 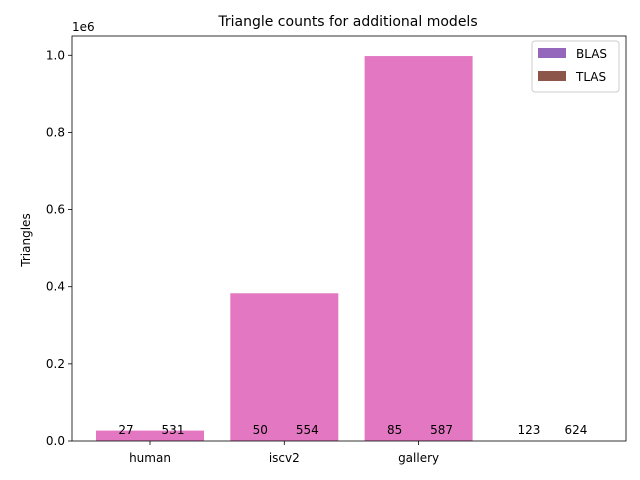 What do you see at coordinates (150, 458) in the screenshot?
I see `x-tick-label-human: human` at bounding box center [150, 458].